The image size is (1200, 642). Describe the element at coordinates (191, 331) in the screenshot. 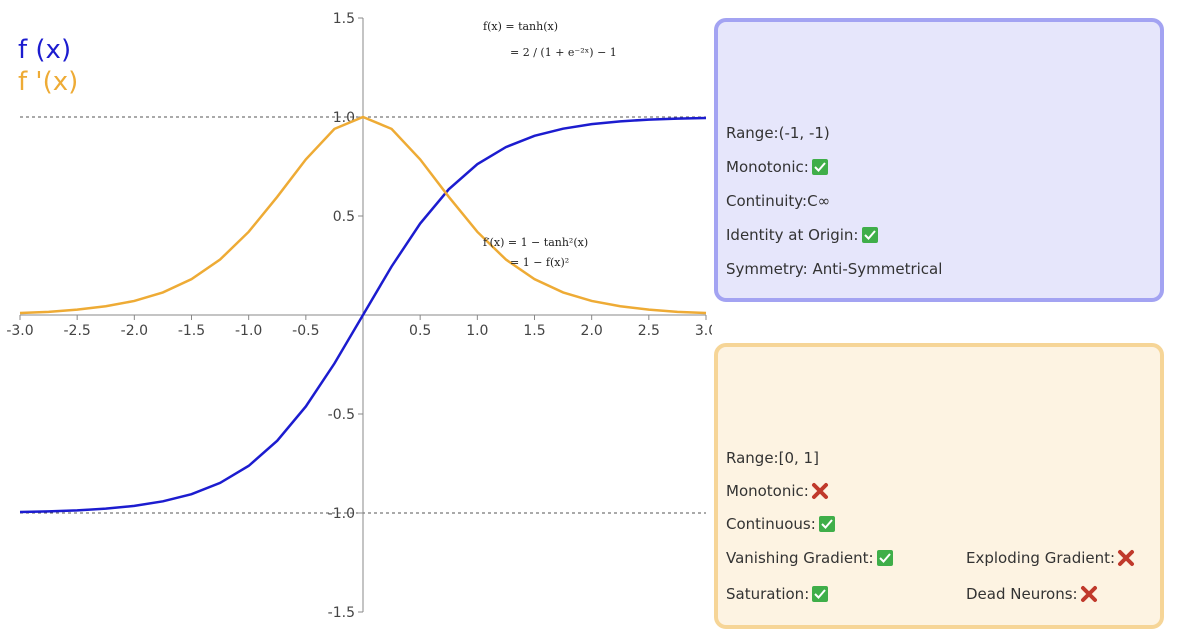

I see `x-tick-label: -1.5` at that location.